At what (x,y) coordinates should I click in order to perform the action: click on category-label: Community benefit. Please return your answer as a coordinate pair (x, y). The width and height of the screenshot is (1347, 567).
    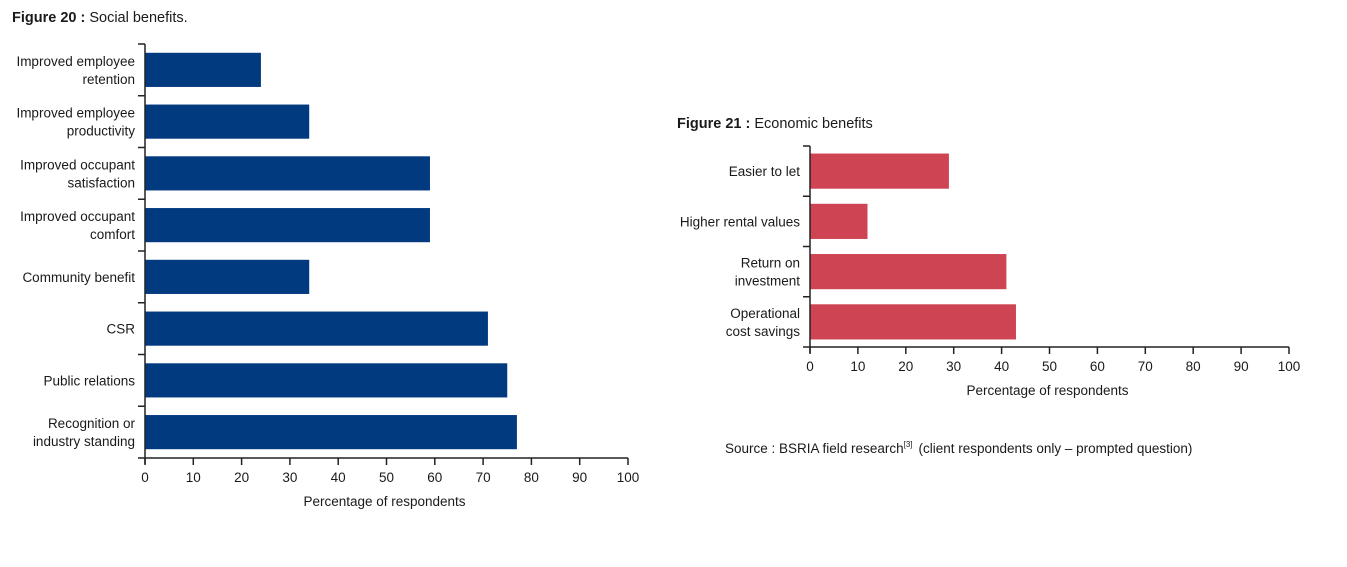
    Looking at the image, I should click on (78, 277).